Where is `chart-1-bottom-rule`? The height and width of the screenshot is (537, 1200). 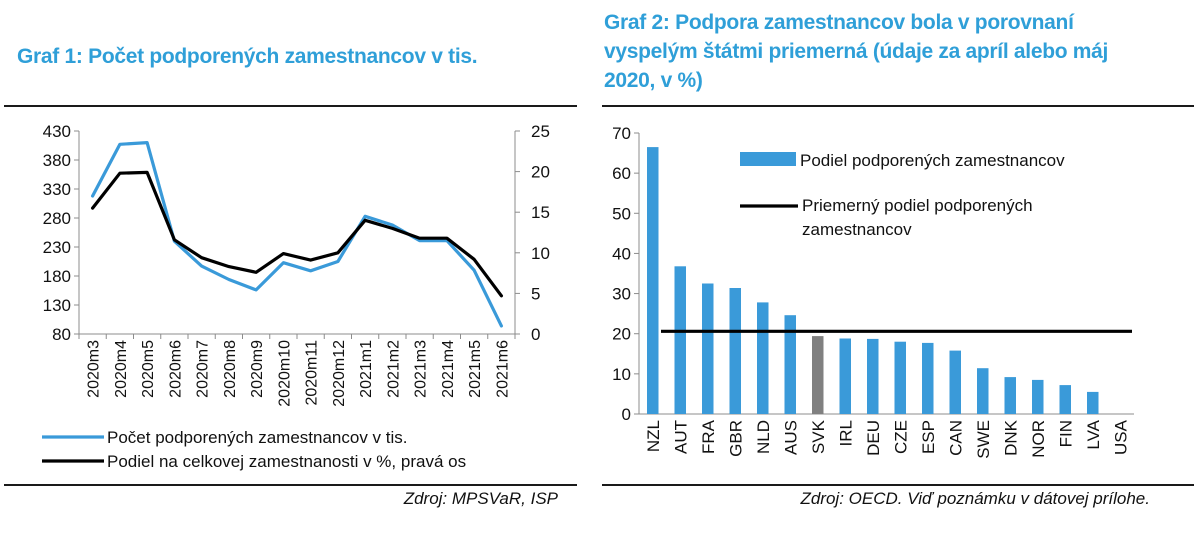 chart-1-bottom-rule is located at coordinates (290, 485).